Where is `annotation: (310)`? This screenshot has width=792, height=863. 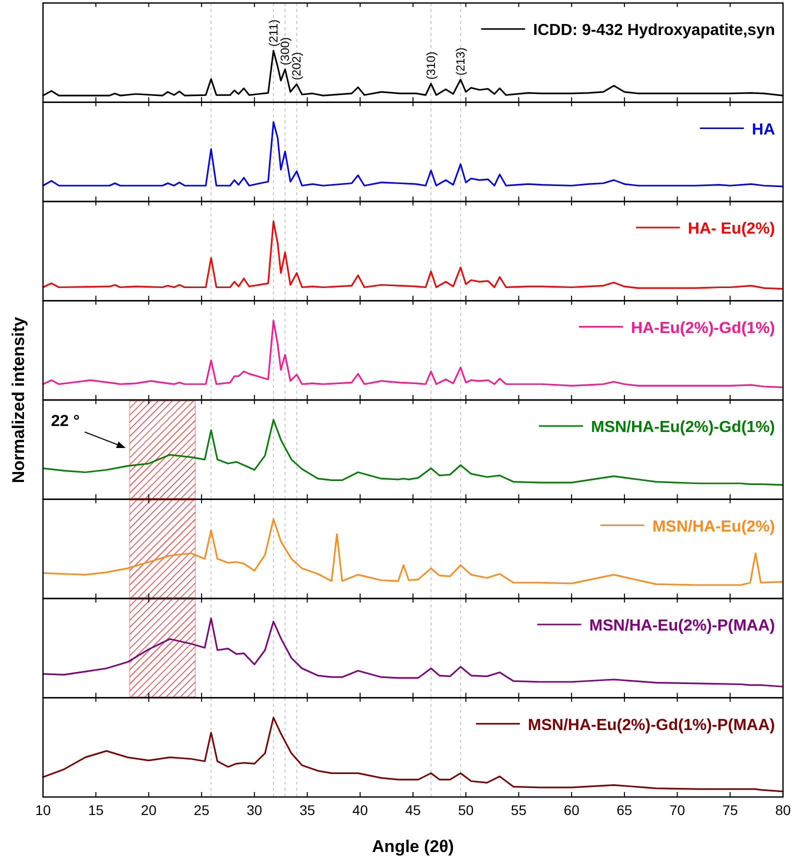
annotation: (310) is located at coordinates (431, 66).